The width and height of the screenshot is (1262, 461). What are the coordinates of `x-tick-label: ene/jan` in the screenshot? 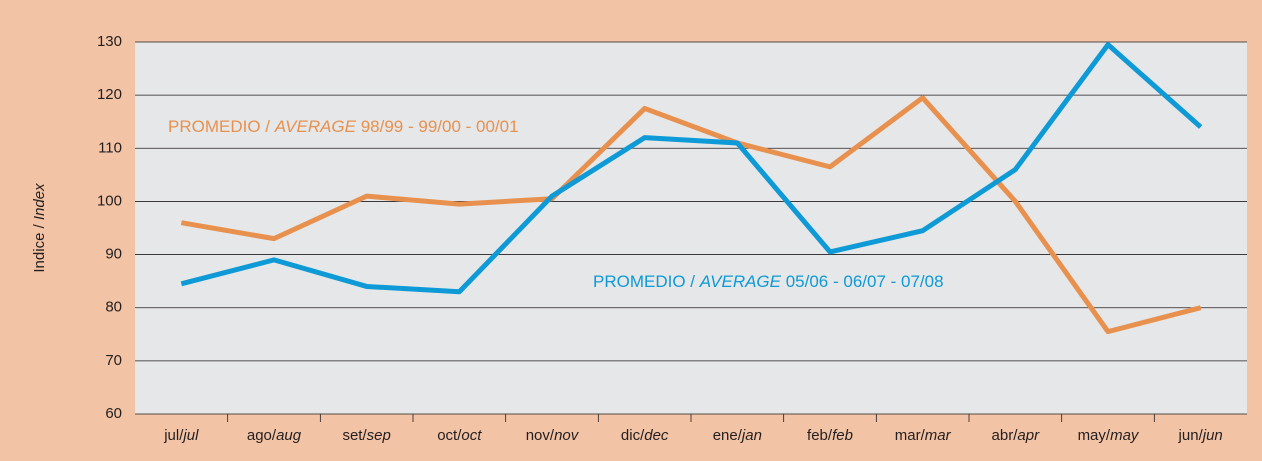 It's located at (737, 435).